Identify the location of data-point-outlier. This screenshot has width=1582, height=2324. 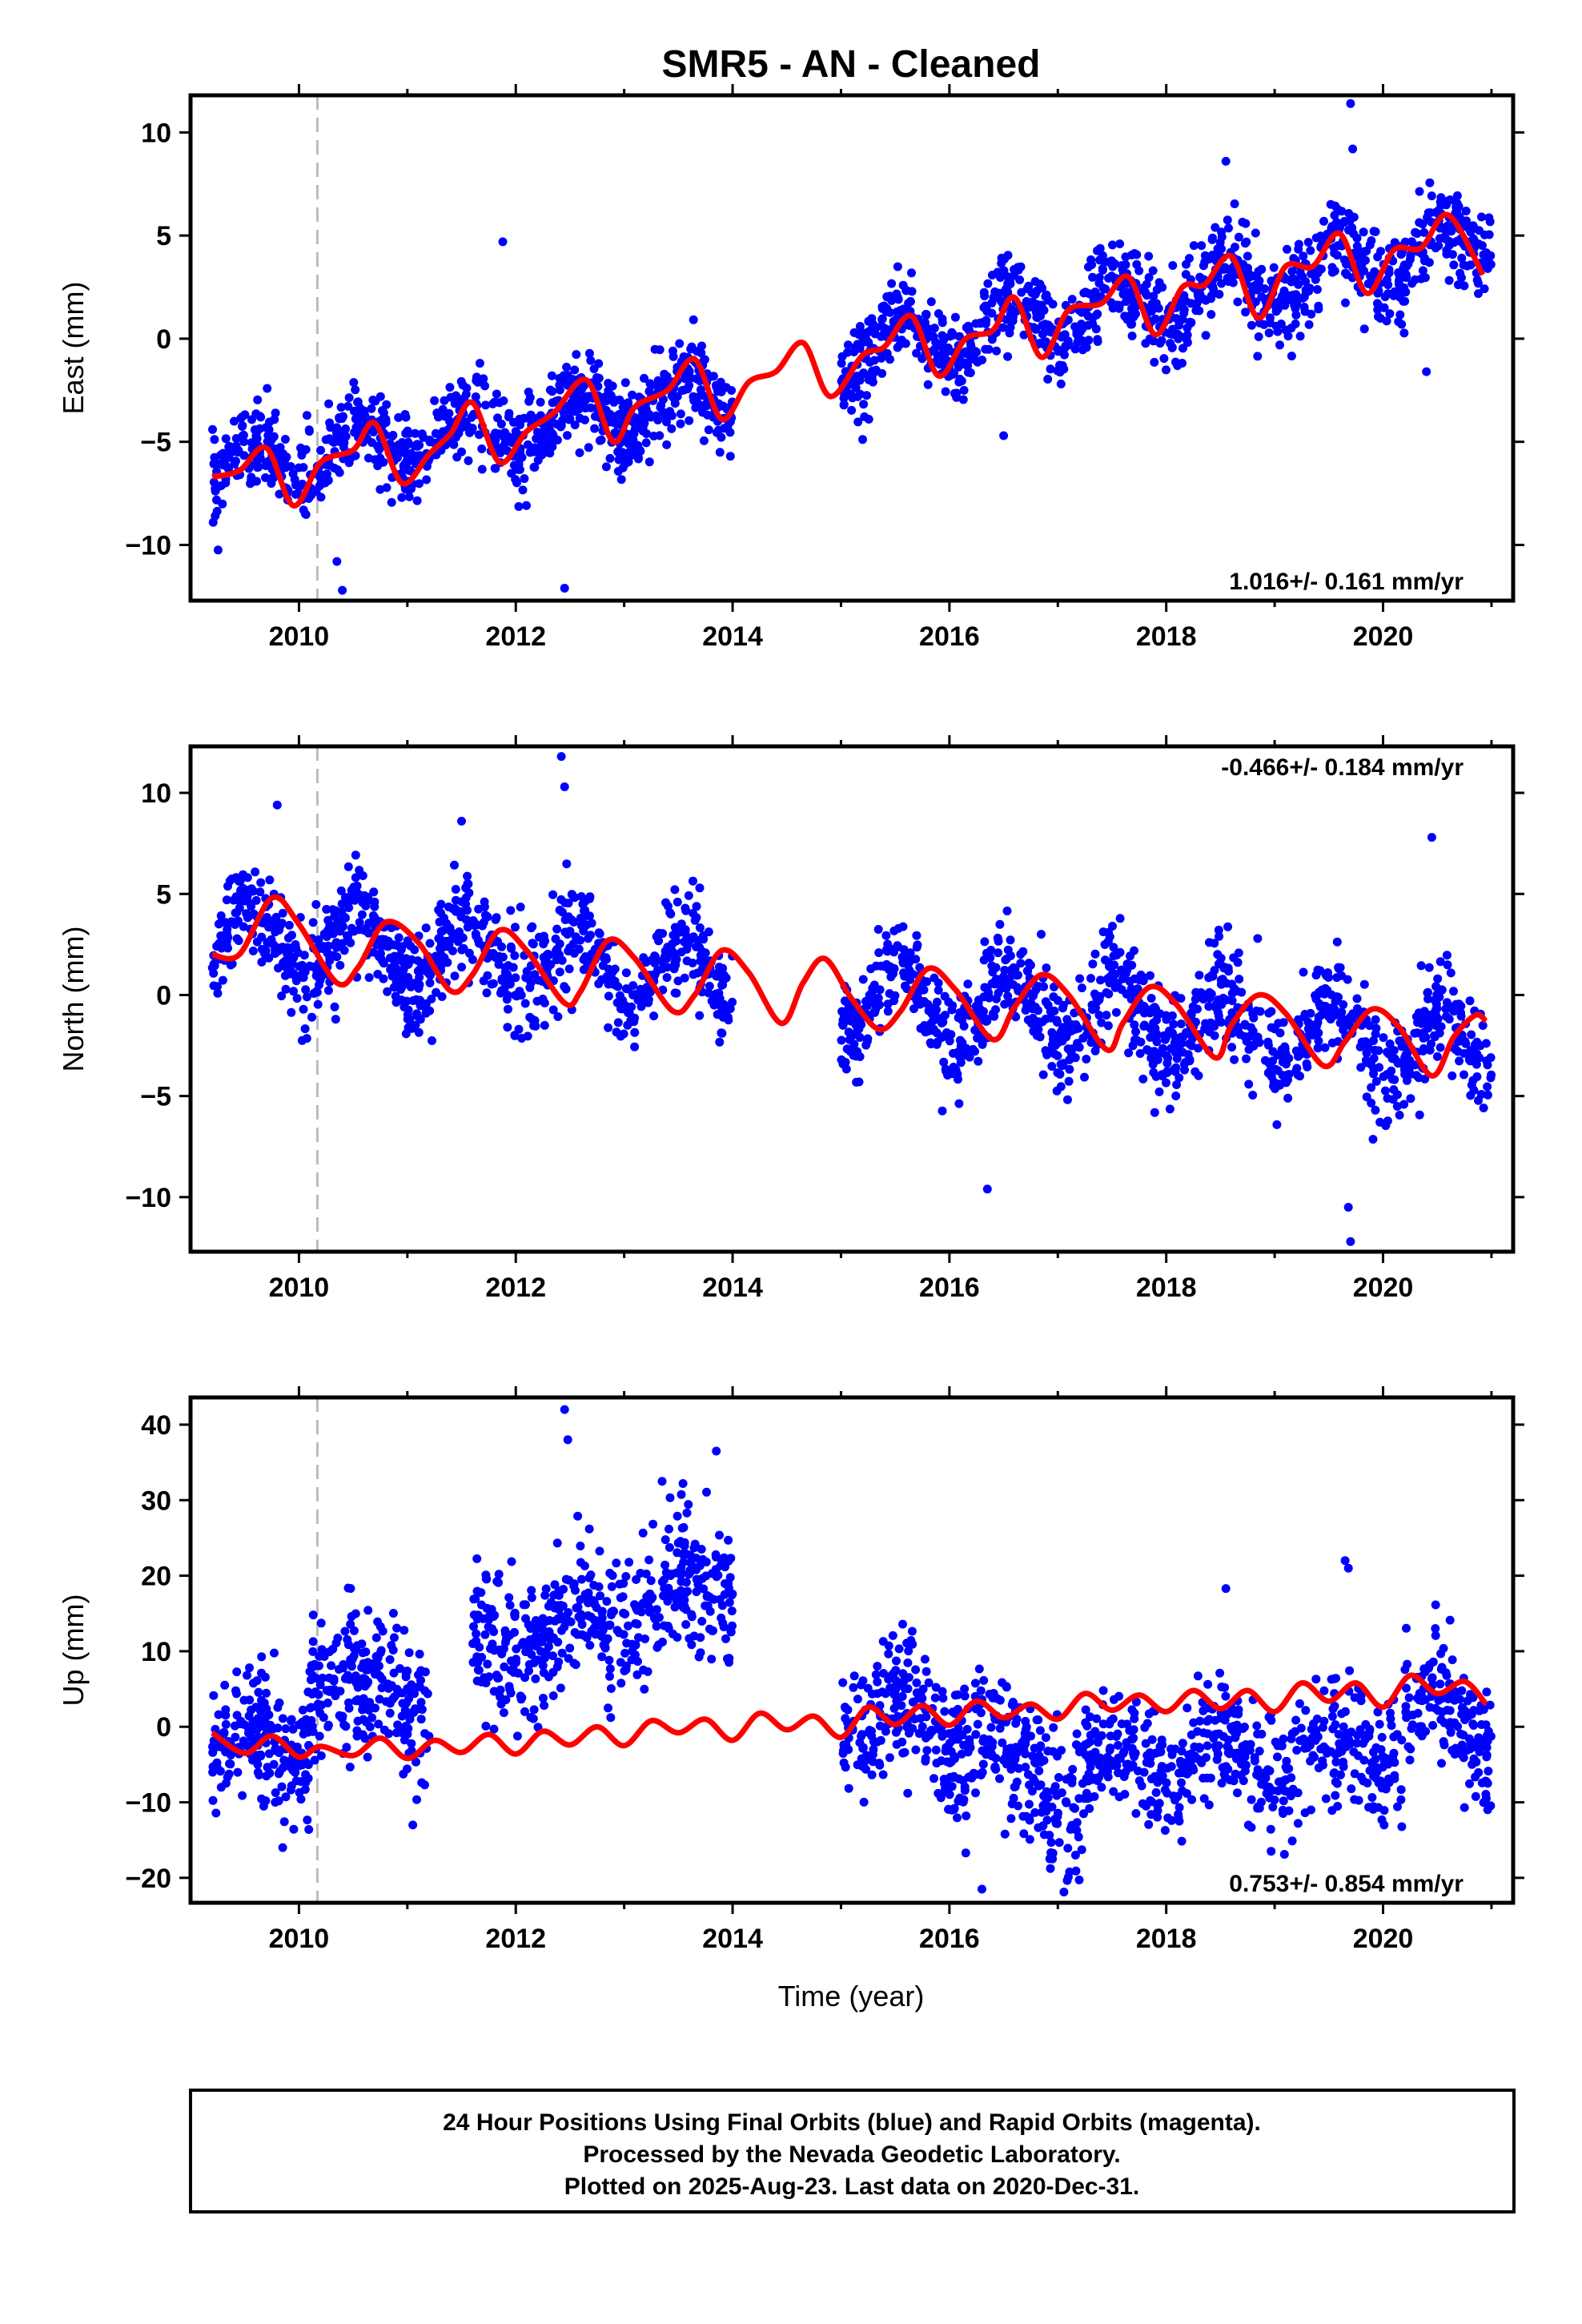
(1226, 161).